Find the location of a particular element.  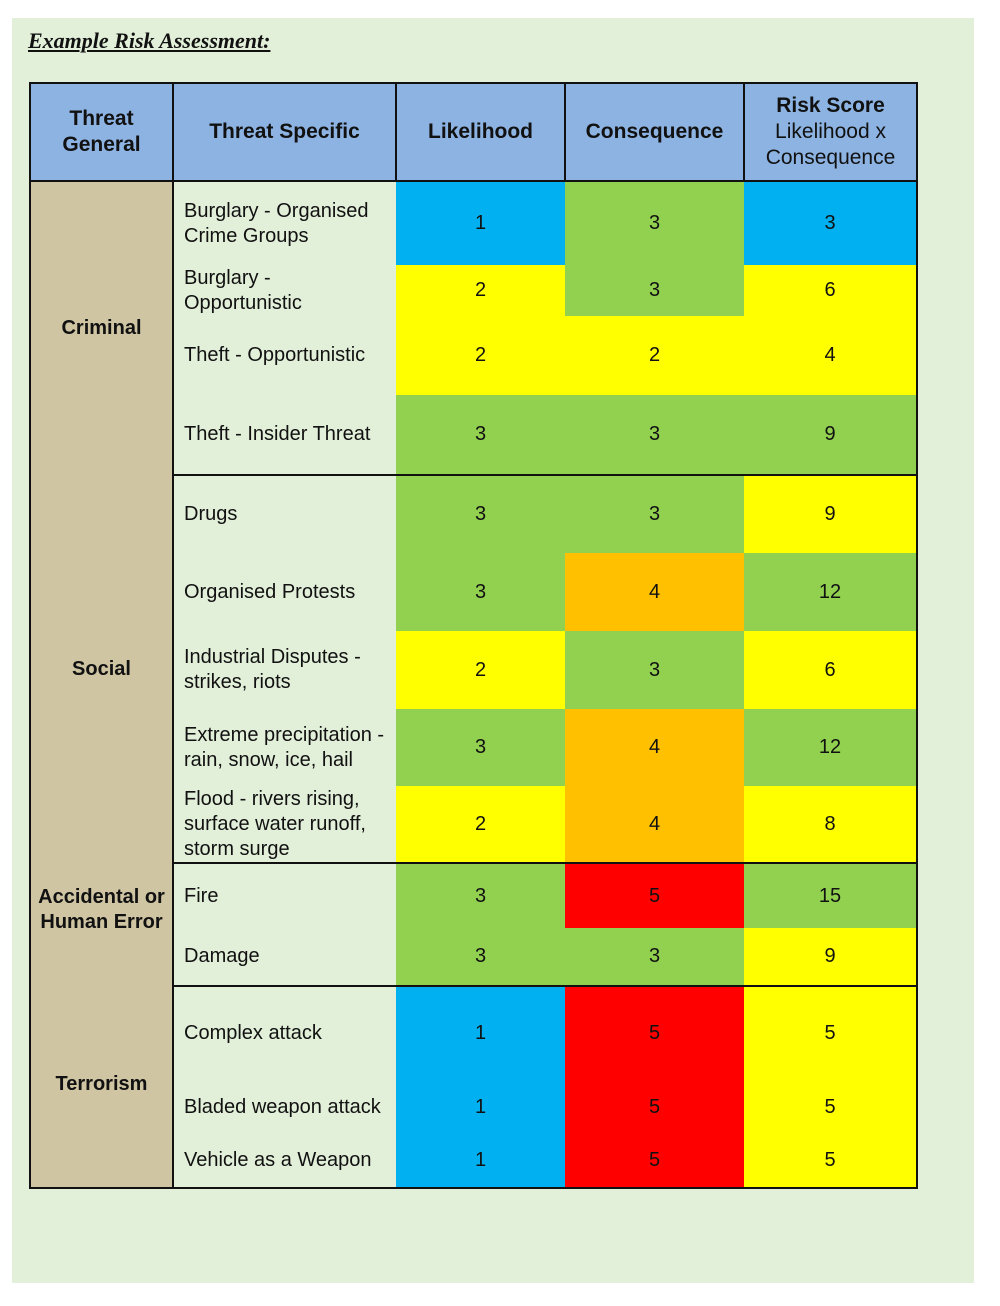

threat-specific-cell: Bladed weapon attack is located at coordinates (284, 1107).